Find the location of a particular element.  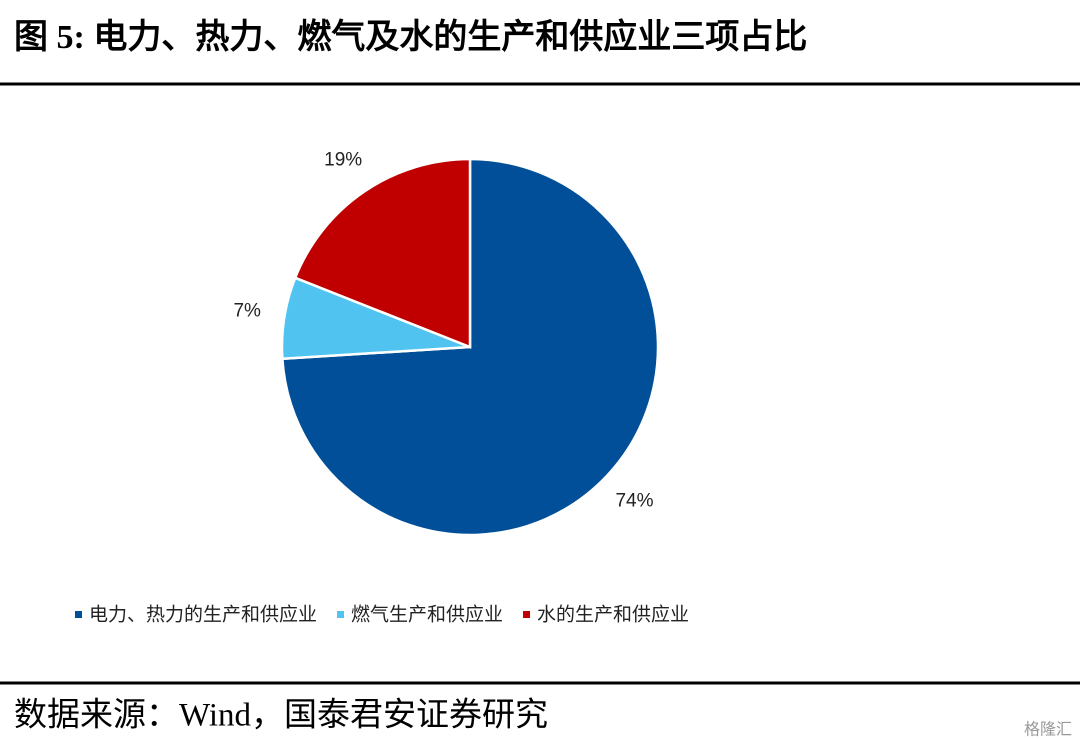

data-label: 19% is located at coordinates (343, 159).